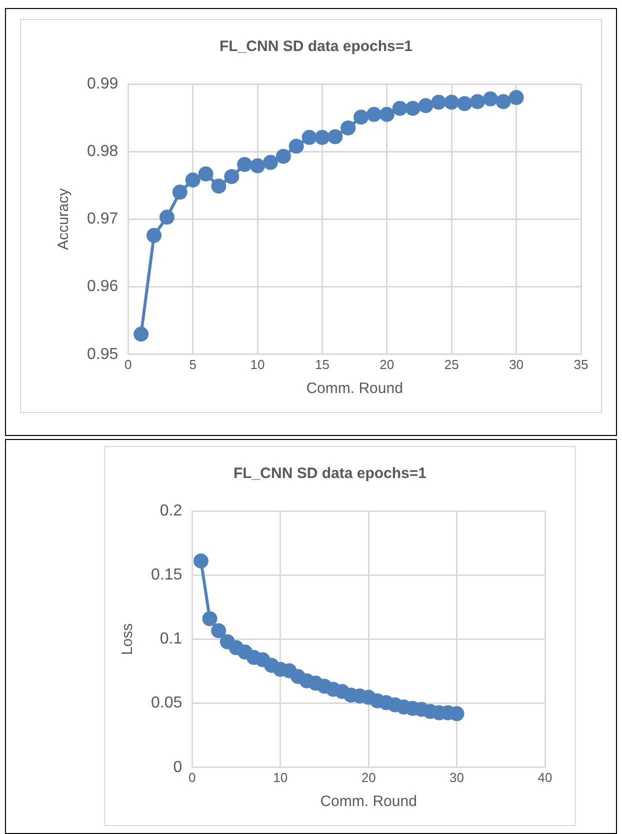  Describe the element at coordinates (166, 575) in the screenshot. I see `y-tick-label: 0.15` at that location.